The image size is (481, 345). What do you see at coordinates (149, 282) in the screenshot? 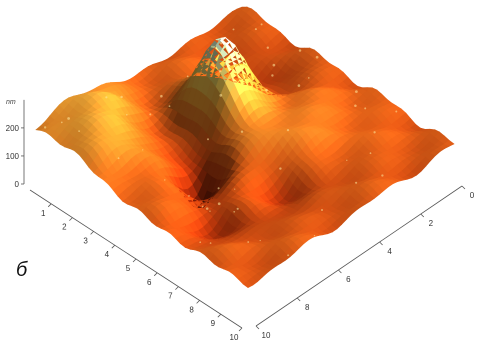
I see `x-tick-label: 6` at bounding box center [149, 282].